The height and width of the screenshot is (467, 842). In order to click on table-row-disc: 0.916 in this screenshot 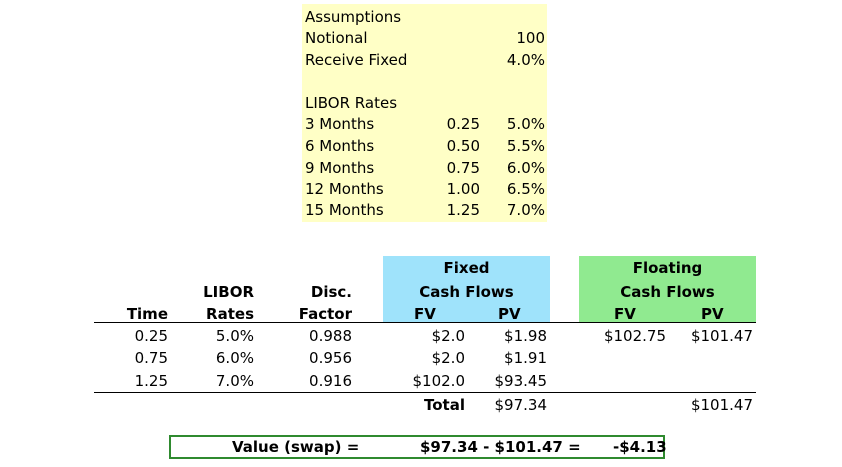, I will do `click(330, 381)`.